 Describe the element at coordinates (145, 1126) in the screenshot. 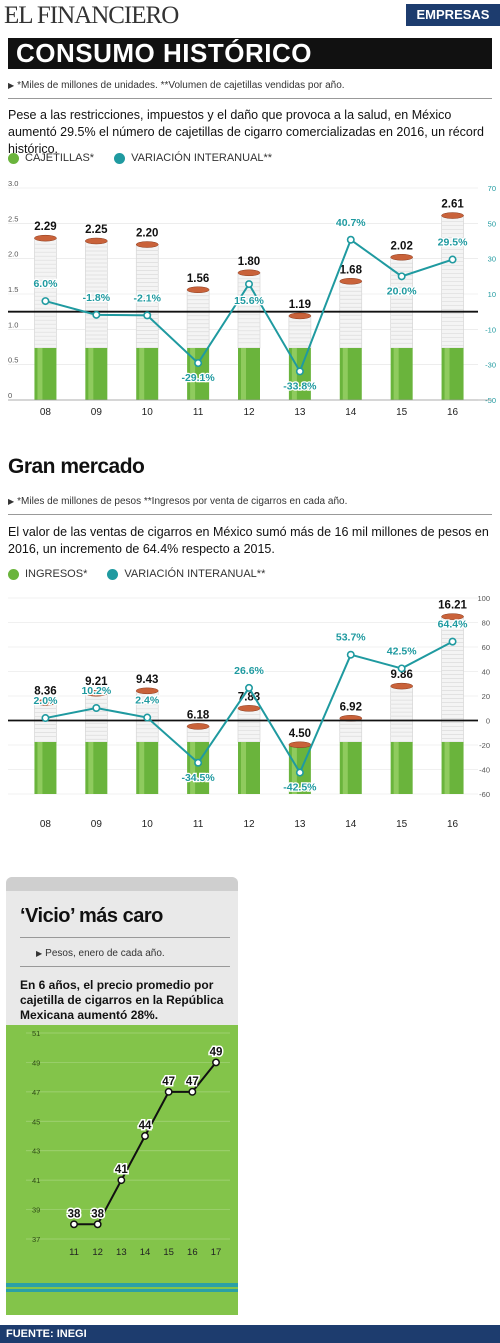

I see `line-value-label: 44` at that location.